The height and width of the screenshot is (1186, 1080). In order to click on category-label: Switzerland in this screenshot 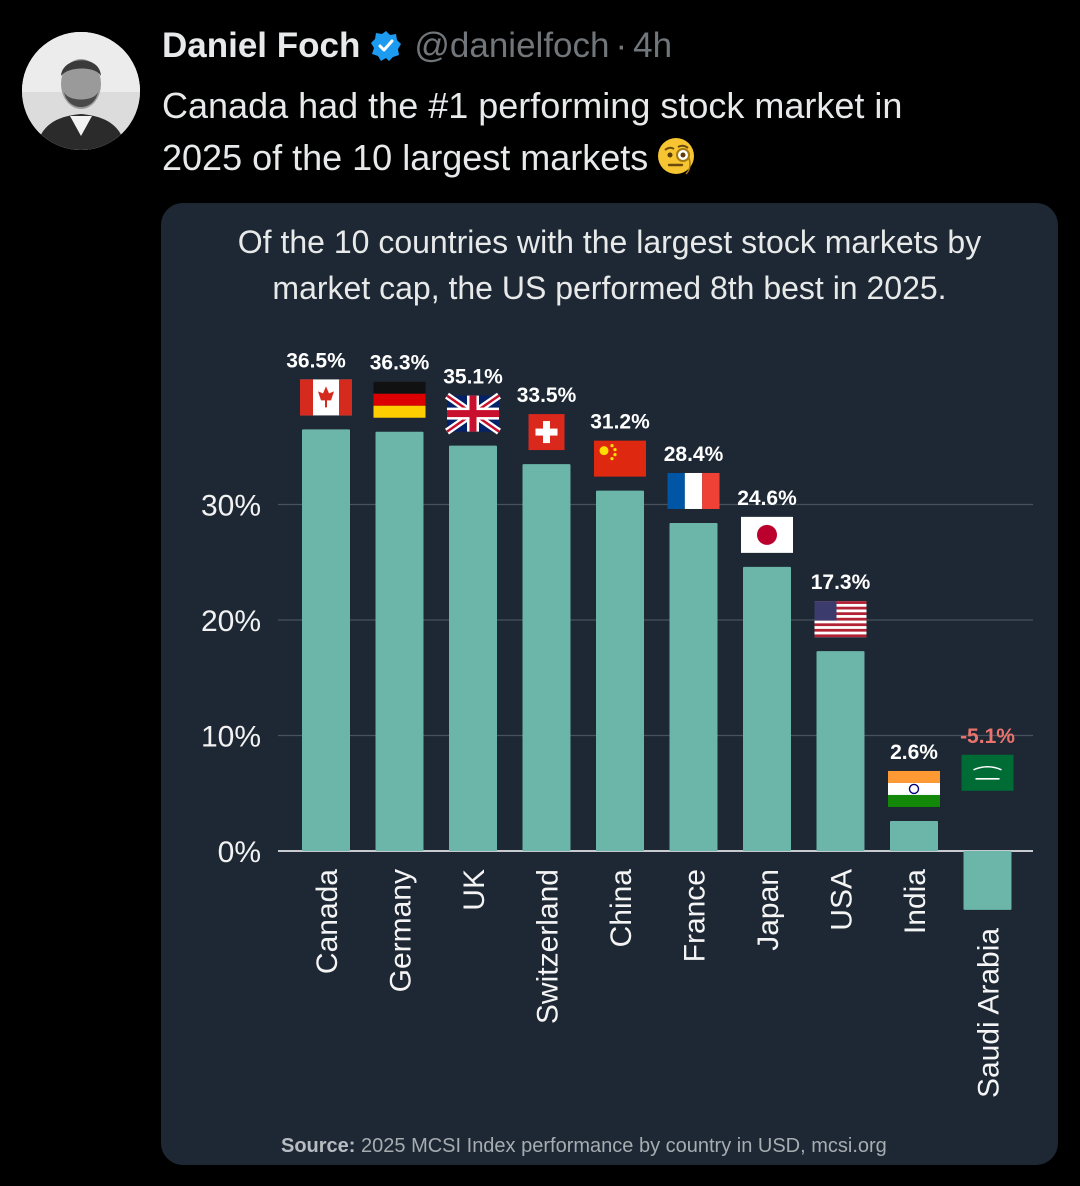, I will do `click(548, 946)`.